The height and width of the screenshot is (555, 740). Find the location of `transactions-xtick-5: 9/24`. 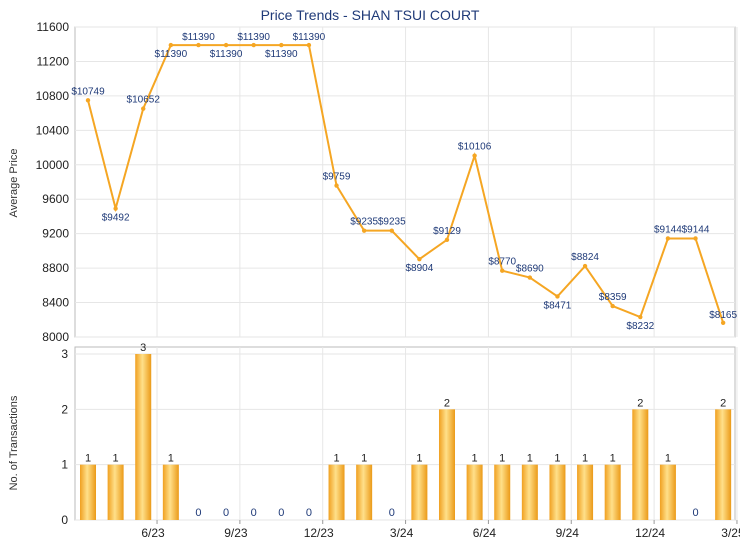

transactions-xtick-5: 9/24 is located at coordinates (568, 533).